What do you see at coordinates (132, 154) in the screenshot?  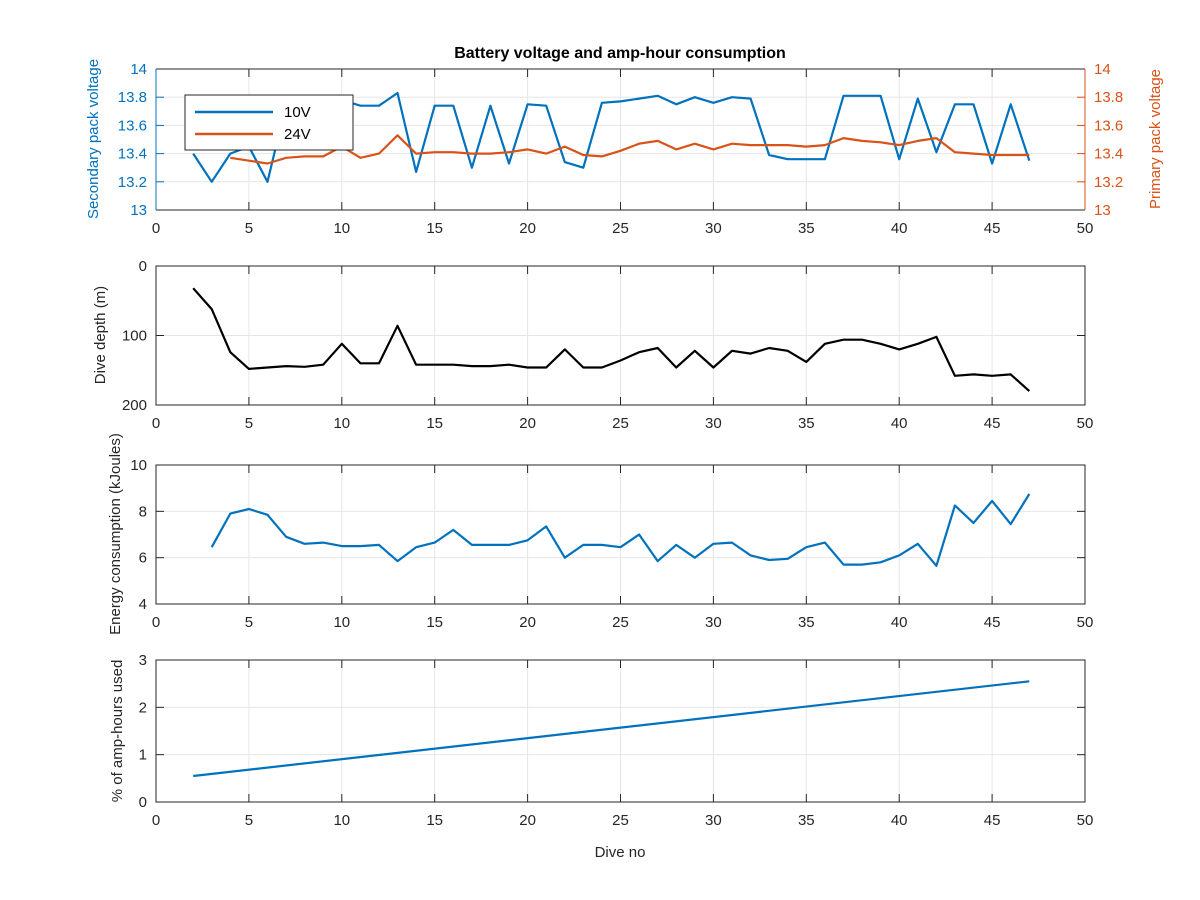 I see `y-tick-label: 13.4` at bounding box center [132, 154].